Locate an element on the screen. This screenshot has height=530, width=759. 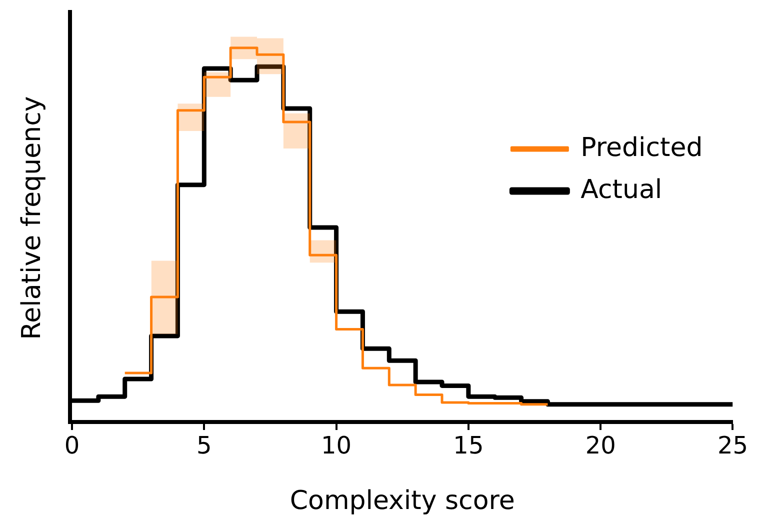
legend-label: Predicted is located at coordinates (641, 147).